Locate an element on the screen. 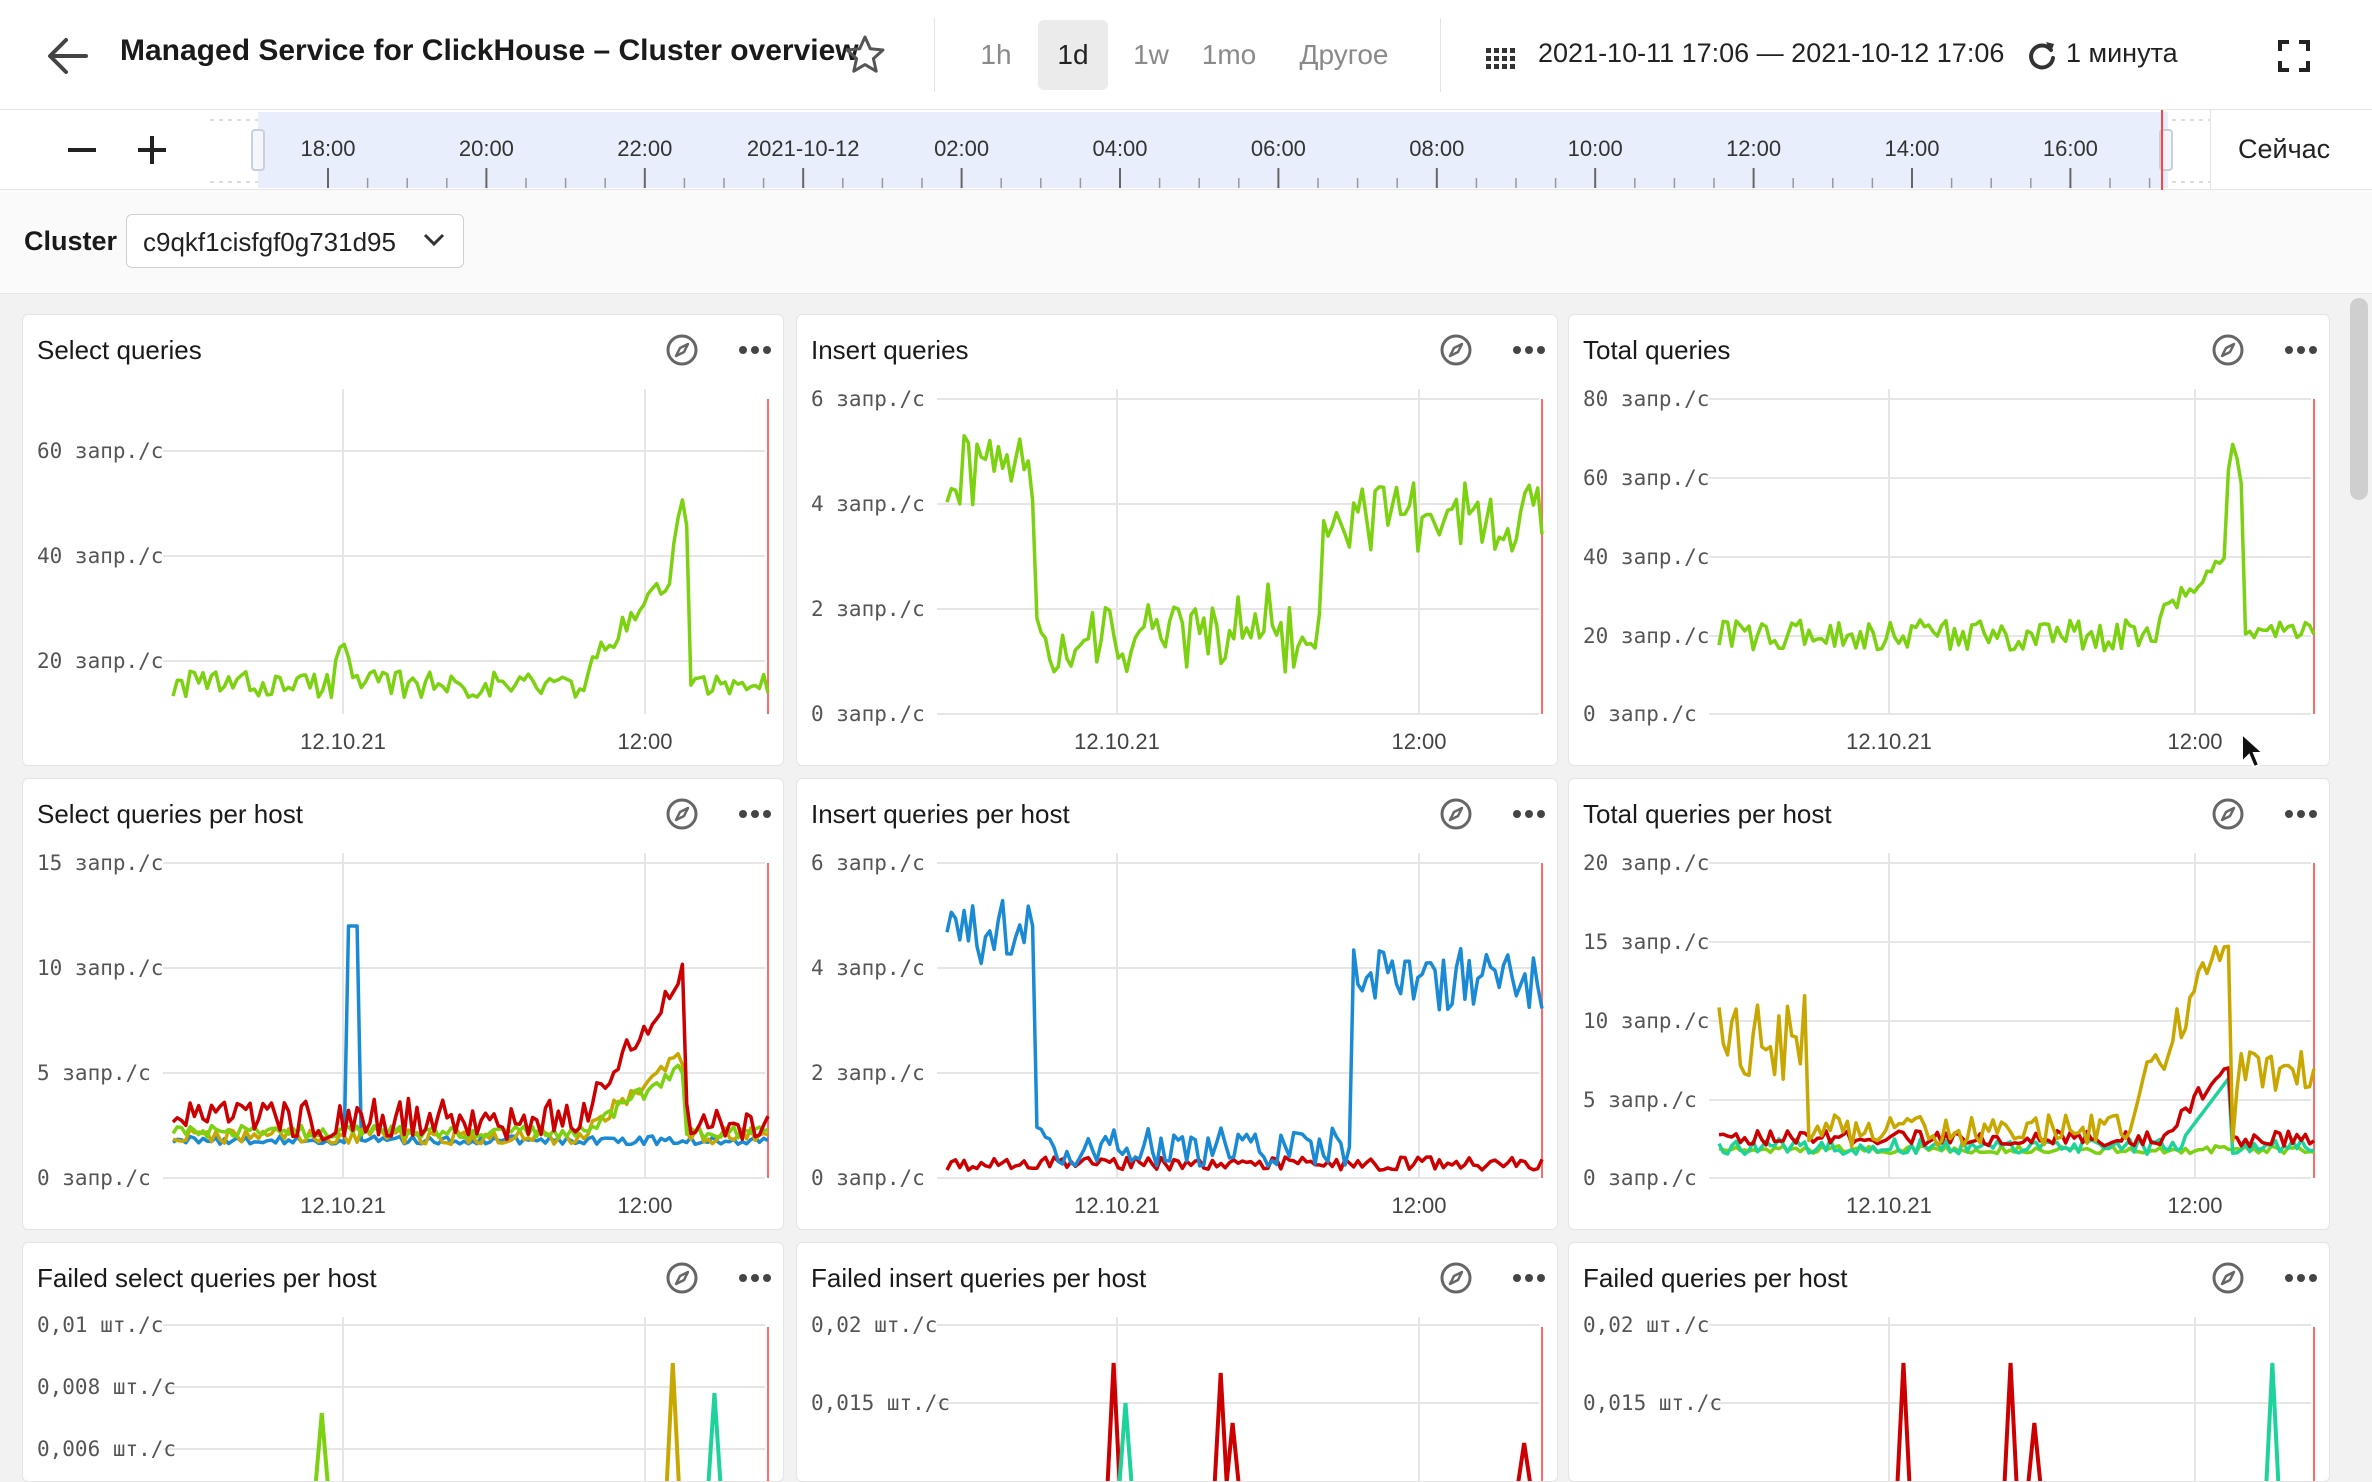 Image resolution: width=2372 pixels, height=1482 pixels. filter-bar: Cluster c9qkf1cisfgf0g731d95 is located at coordinates (1186, 242).